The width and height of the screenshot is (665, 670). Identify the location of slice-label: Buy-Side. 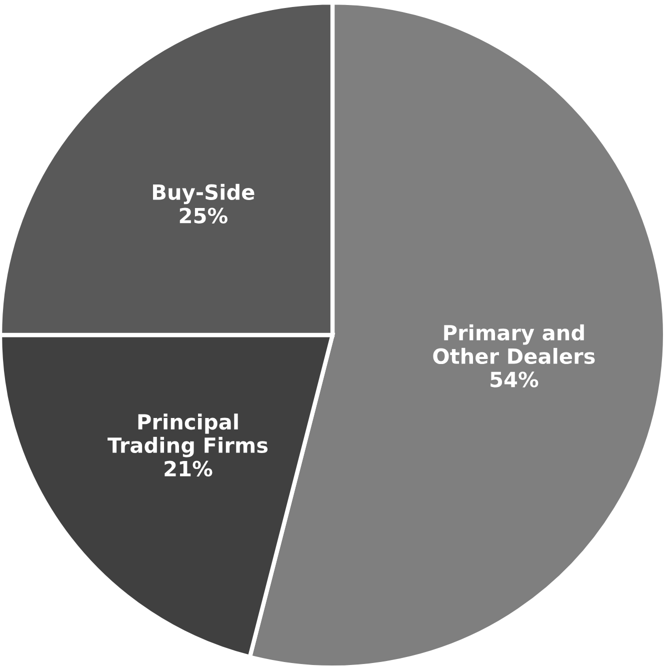
(203, 194).